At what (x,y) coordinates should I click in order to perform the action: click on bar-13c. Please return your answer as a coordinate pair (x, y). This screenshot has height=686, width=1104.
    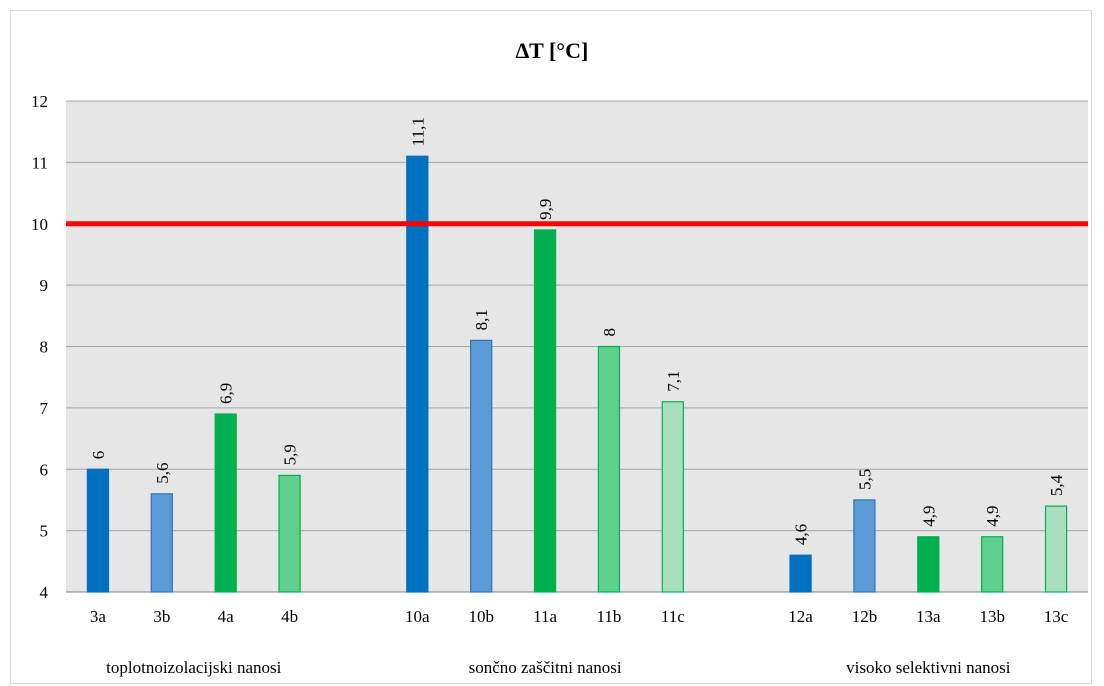
    Looking at the image, I should click on (1056, 549).